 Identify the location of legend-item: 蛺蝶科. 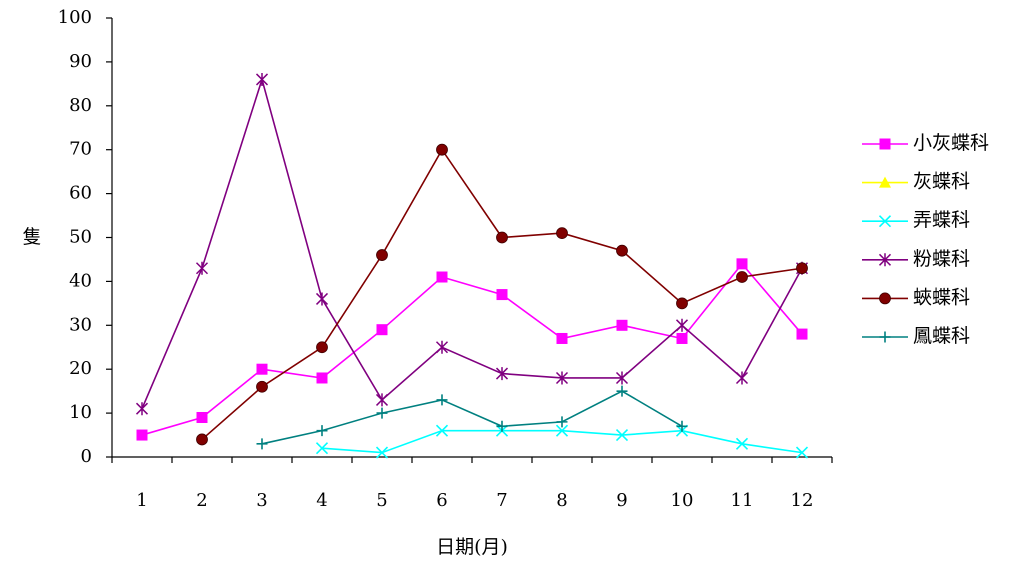
(916, 297).